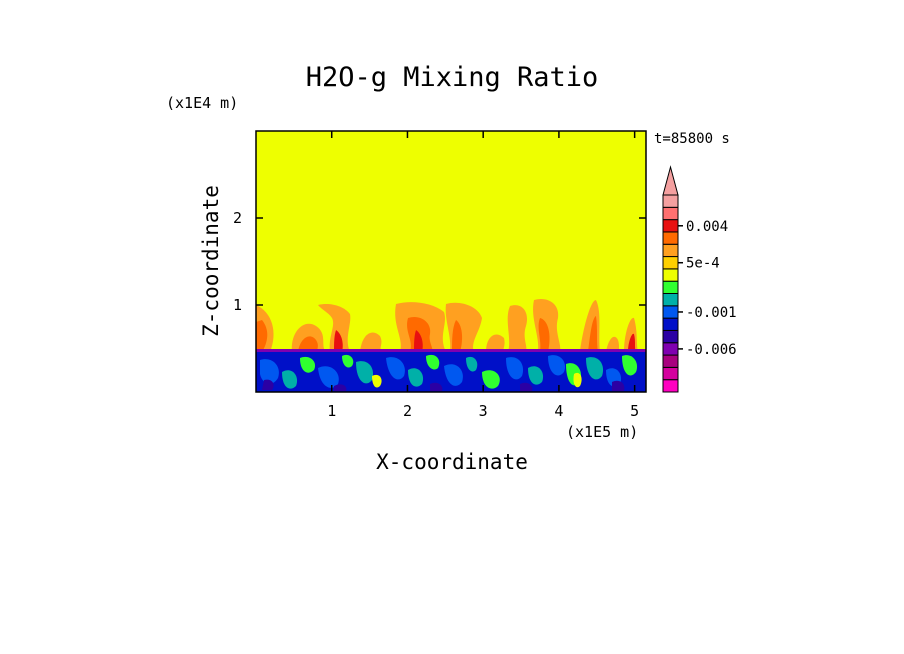 The height and width of the screenshot is (654, 904). Describe the element at coordinates (407, 411) in the screenshot. I see `x-tick-label: 2` at that location.